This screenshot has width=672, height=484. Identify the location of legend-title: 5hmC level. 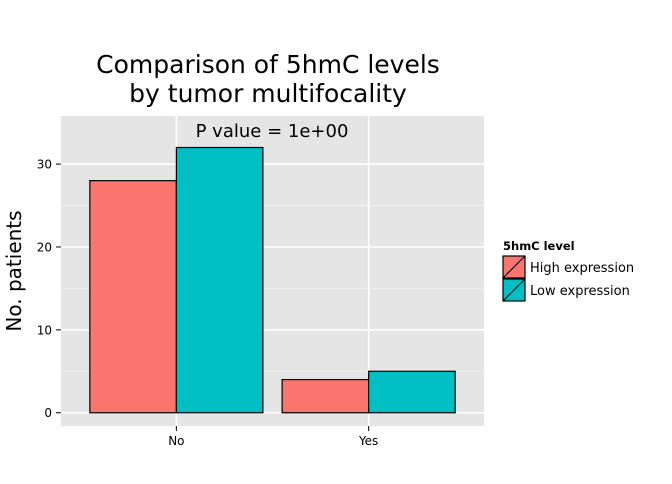
(539, 246).